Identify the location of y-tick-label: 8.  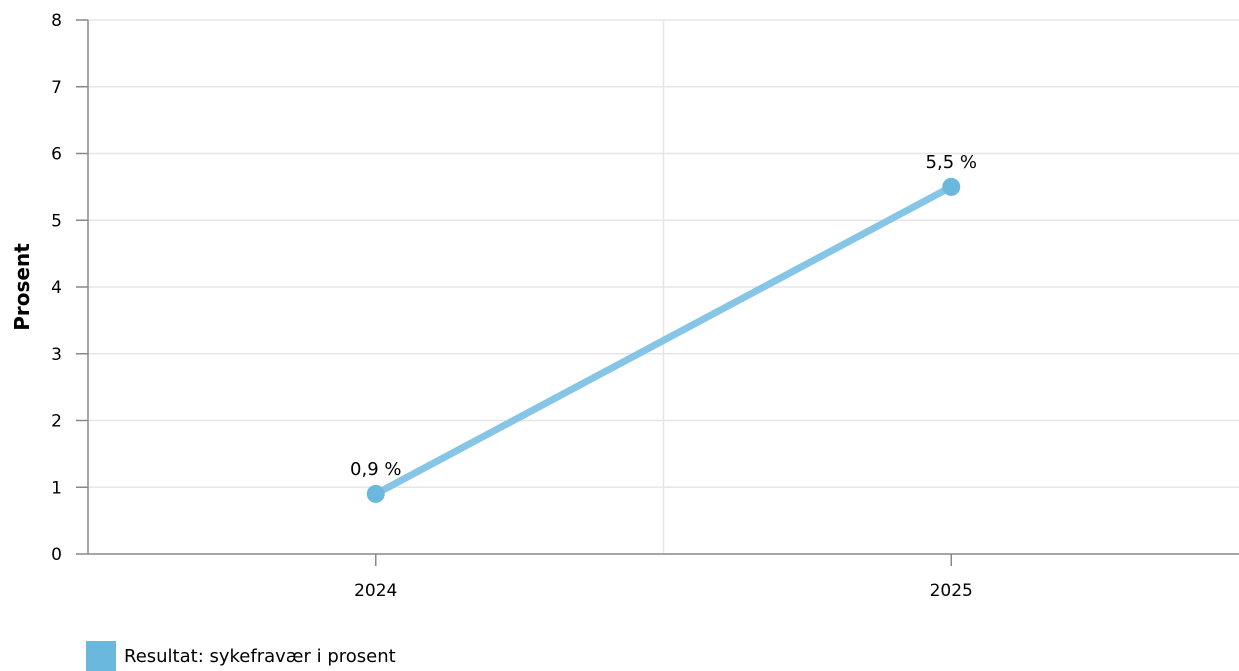
(56, 21).